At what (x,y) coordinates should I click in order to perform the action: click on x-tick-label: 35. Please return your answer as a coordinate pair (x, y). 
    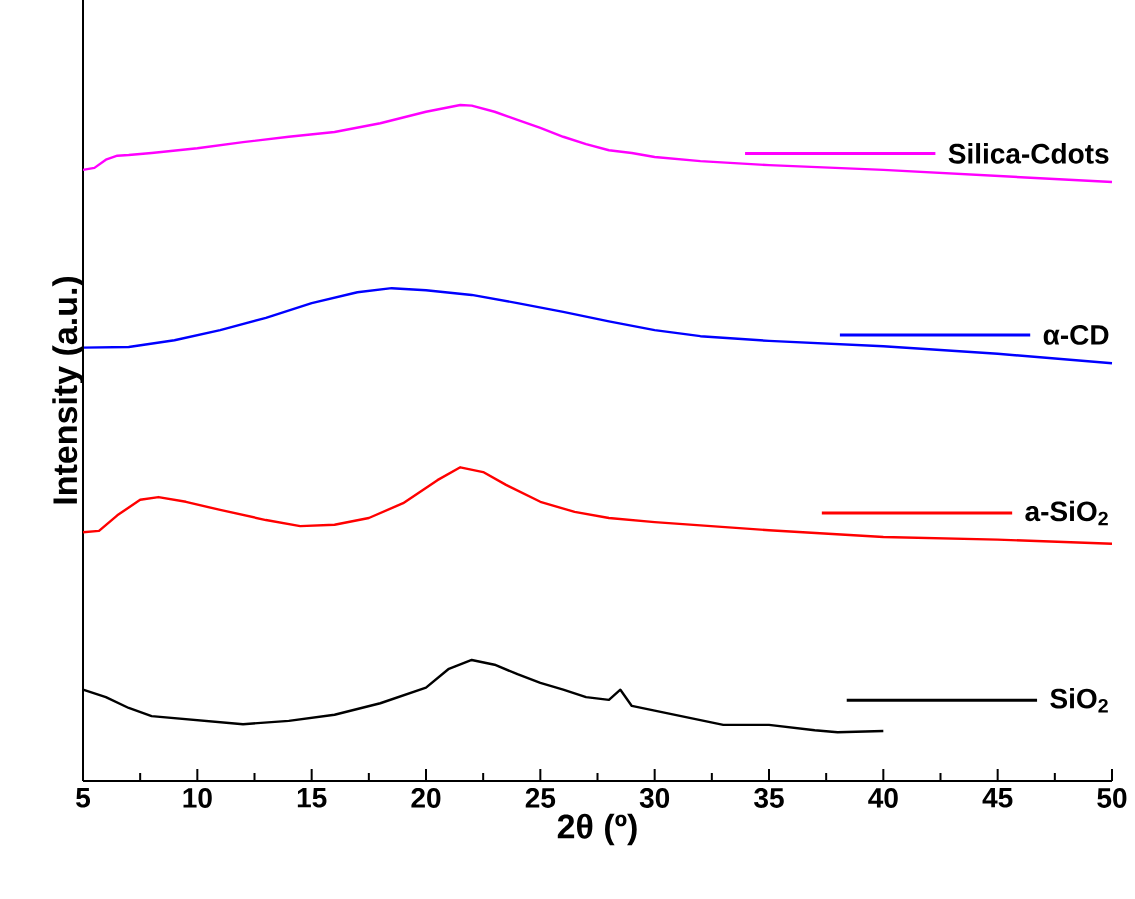
    Looking at the image, I should click on (769, 798).